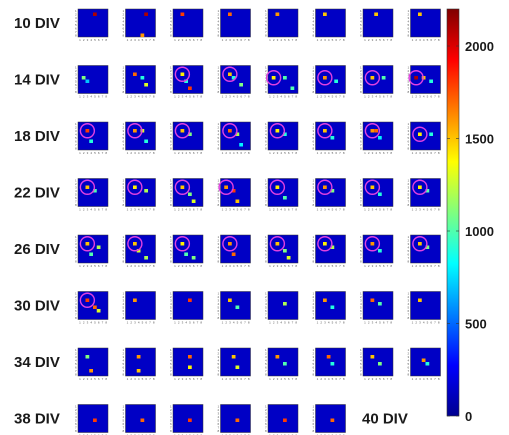  What do you see at coordinates (330, 23) in the screenshot?
I see `panel-background` at bounding box center [330, 23].